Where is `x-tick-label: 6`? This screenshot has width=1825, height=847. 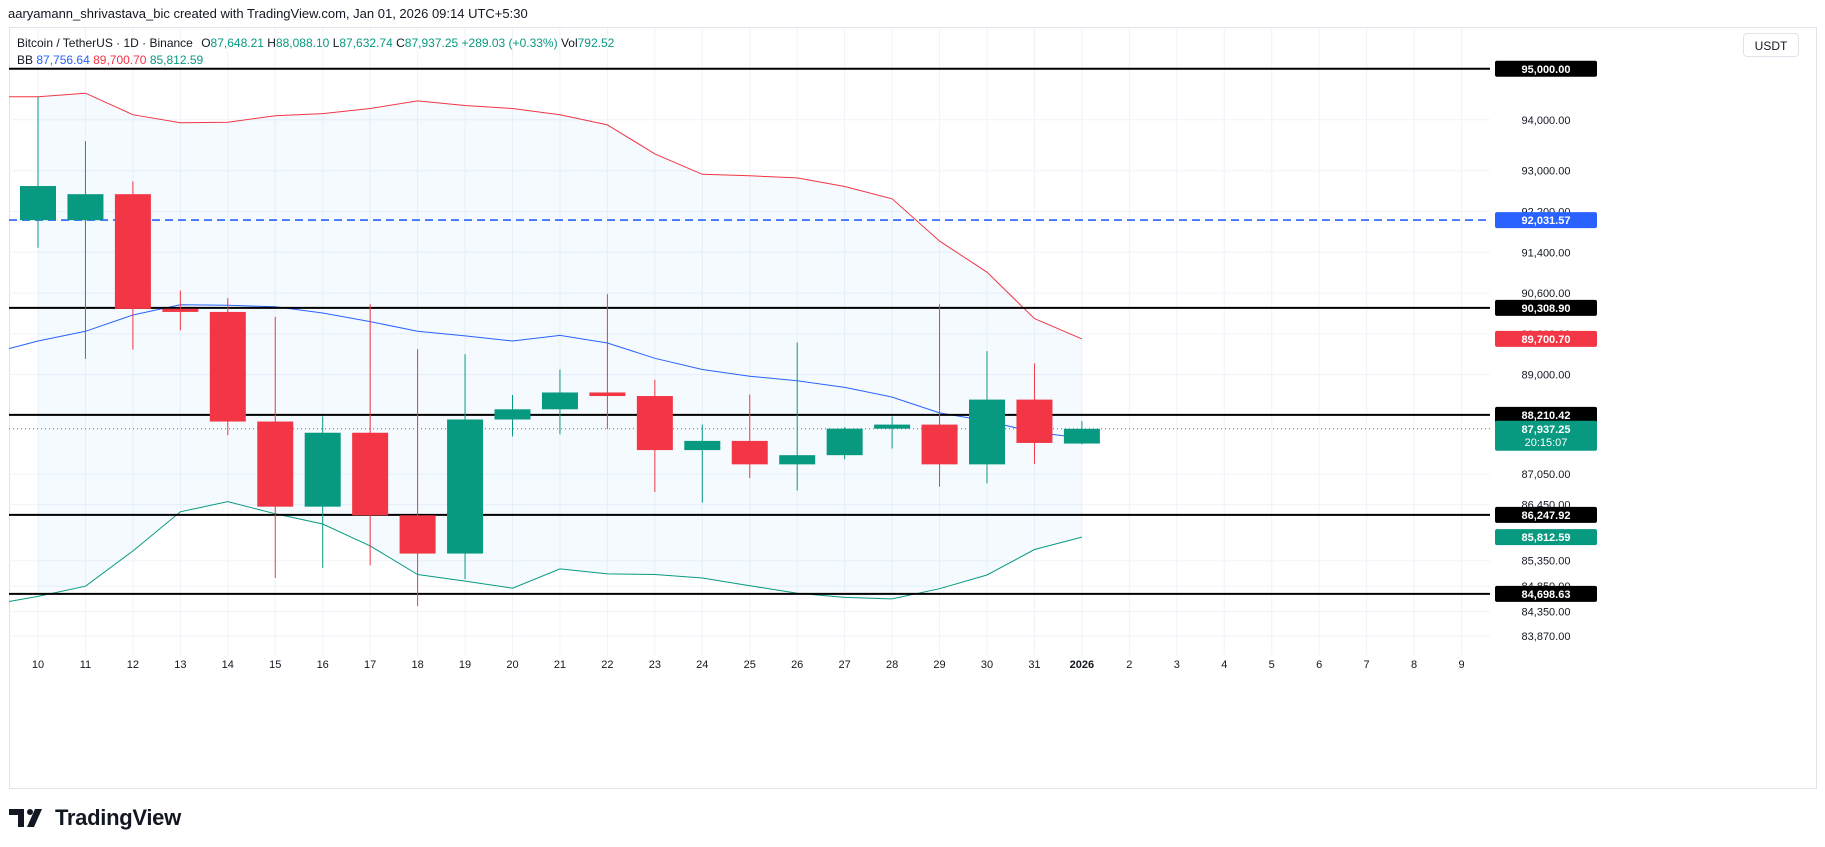
x-tick-label: 6 is located at coordinates (1319, 665).